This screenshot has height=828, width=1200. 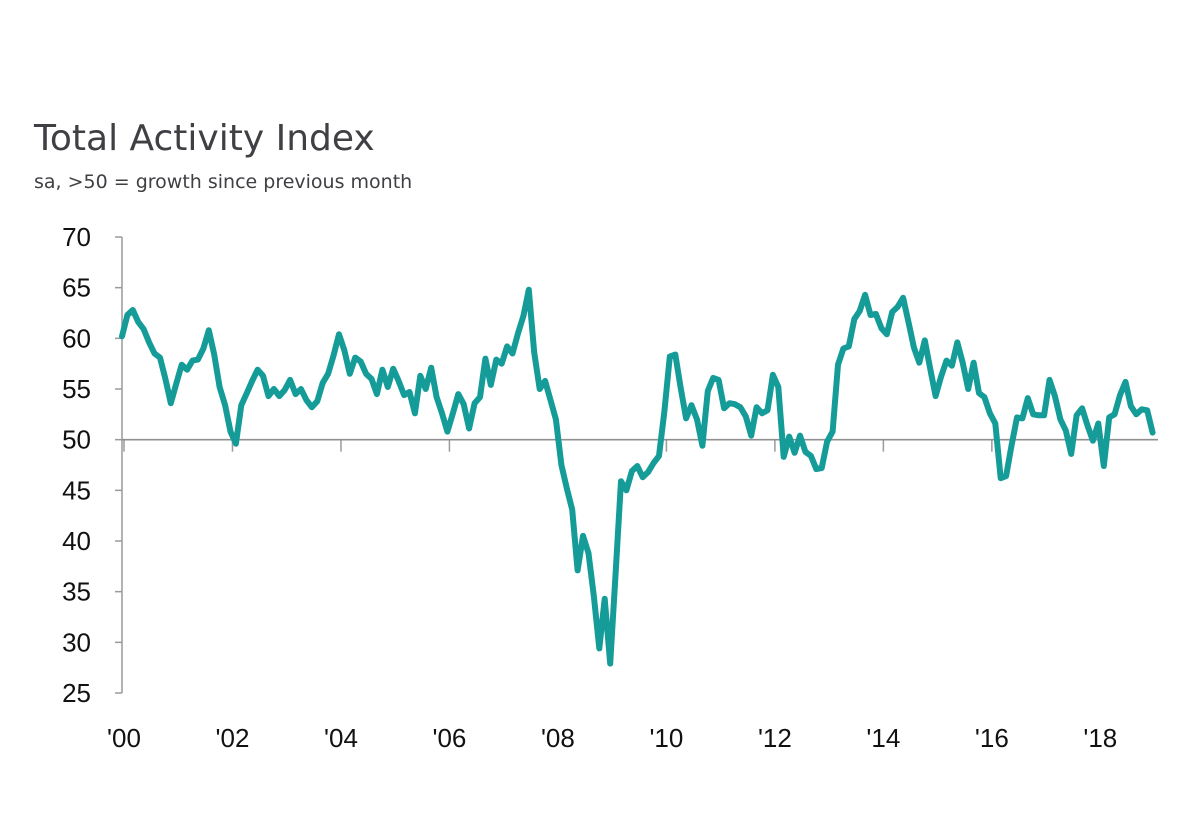 What do you see at coordinates (449, 738) in the screenshot?
I see `x-tick-label: '06` at bounding box center [449, 738].